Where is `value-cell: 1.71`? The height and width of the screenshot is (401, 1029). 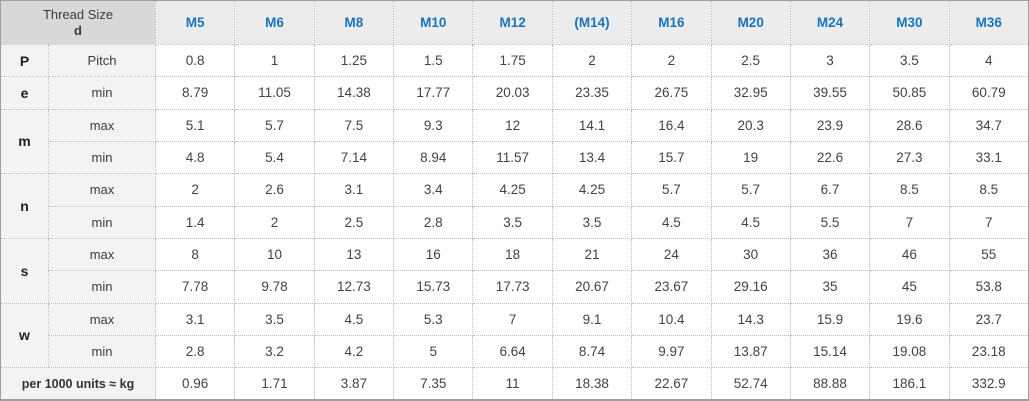 value-cell: 1.71 is located at coordinates (274, 384).